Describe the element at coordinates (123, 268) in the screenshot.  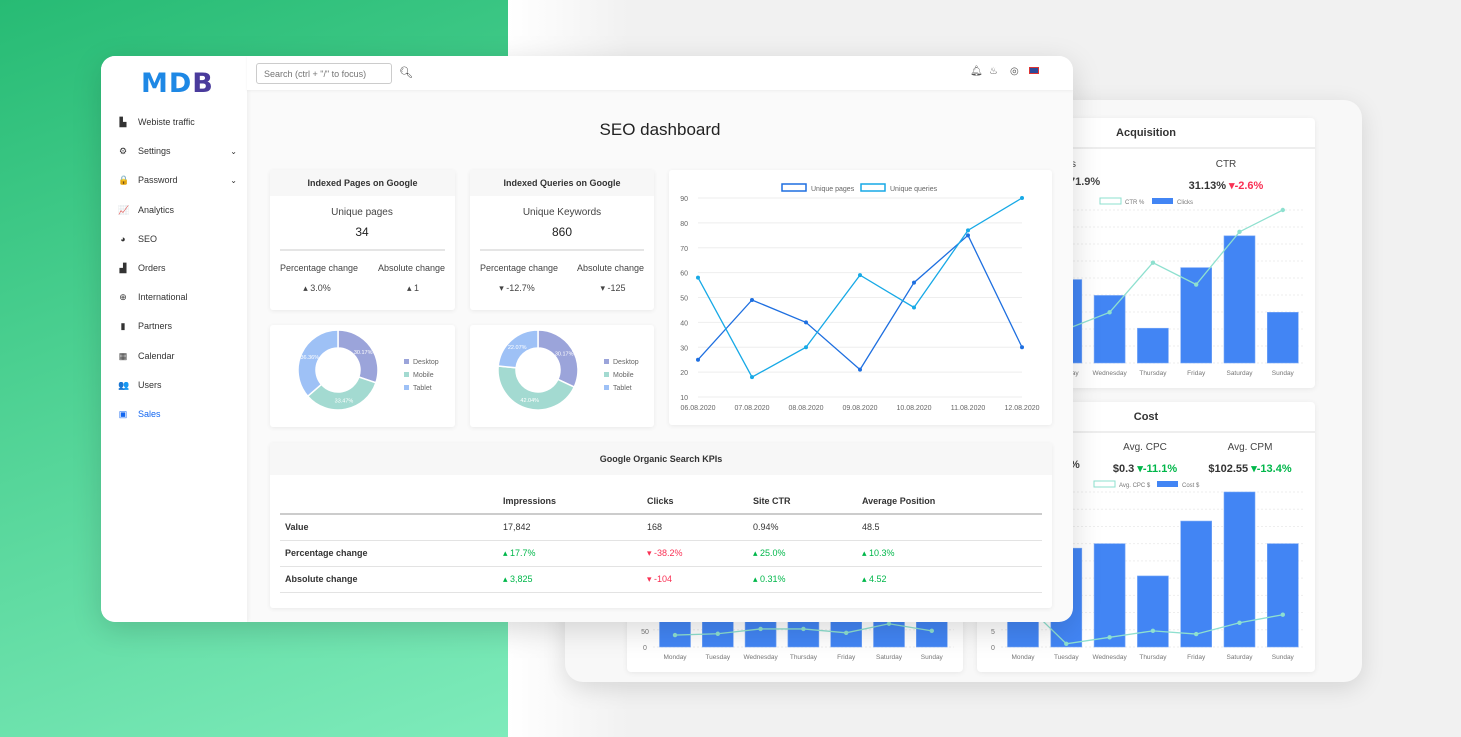
I see `chart-bar-icon: ▟` at that location.